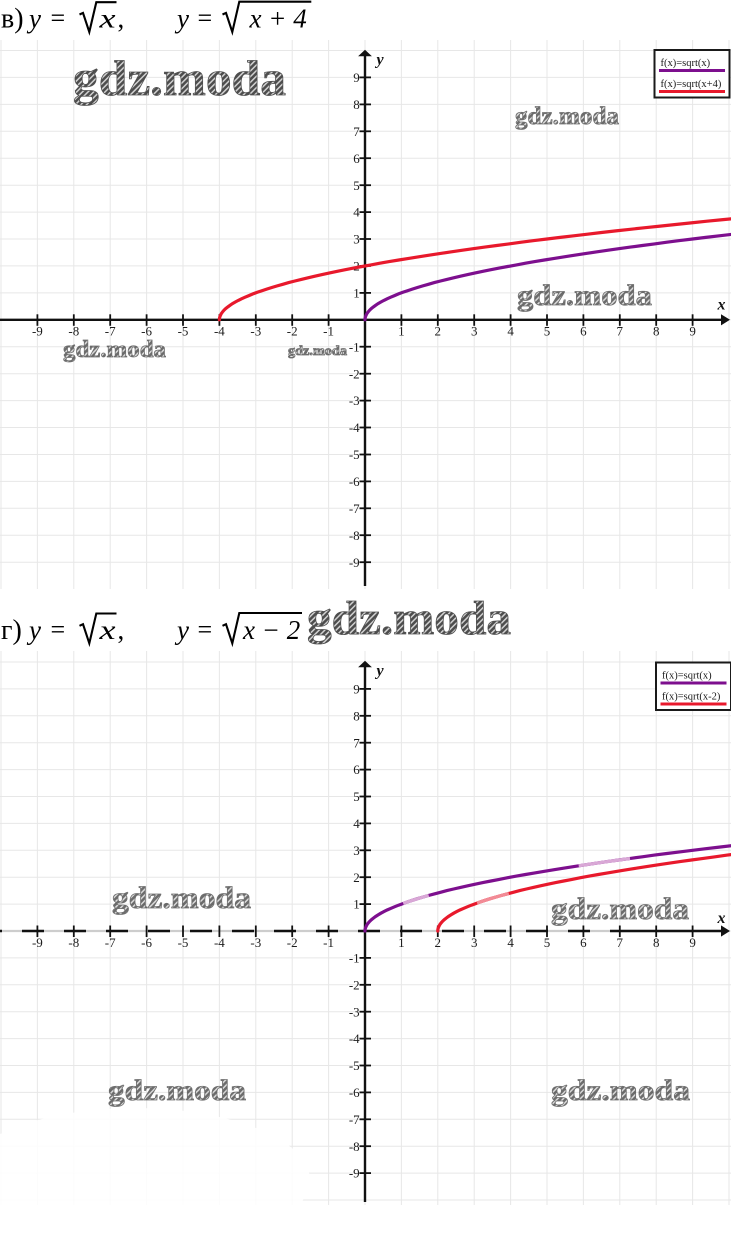 This screenshot has height=1239, width=731. What do you see at coordinates (691, 697) in the screenshot?
I see `svg-text: f(x)=sqrt(x-2)` at bounding box center [691, 697].